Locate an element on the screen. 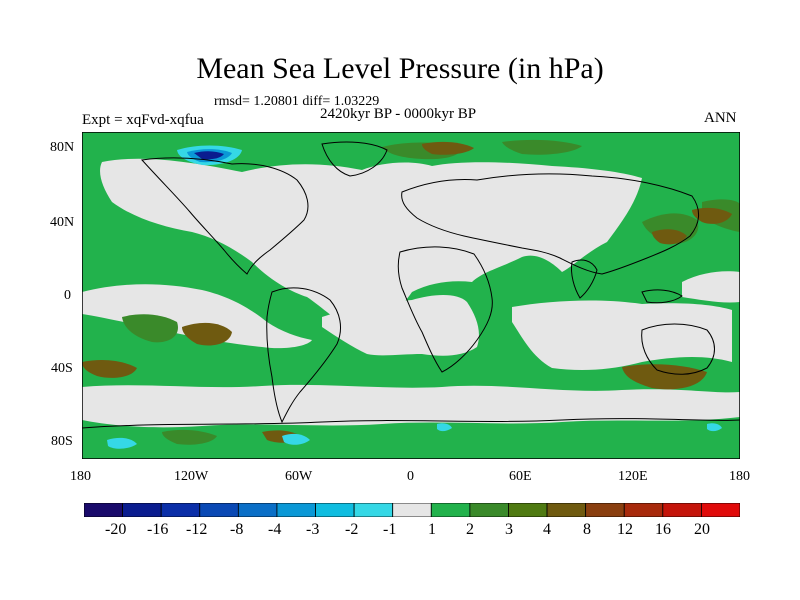  colorbar-label: -2 is located at coordinates (352, 529).